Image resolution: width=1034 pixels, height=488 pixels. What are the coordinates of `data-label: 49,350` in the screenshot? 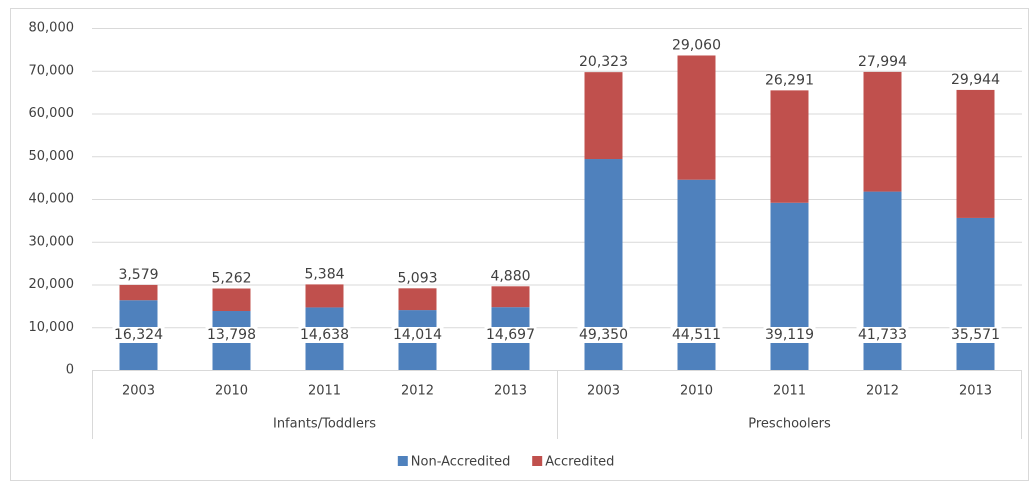 It's located at (603, 335).